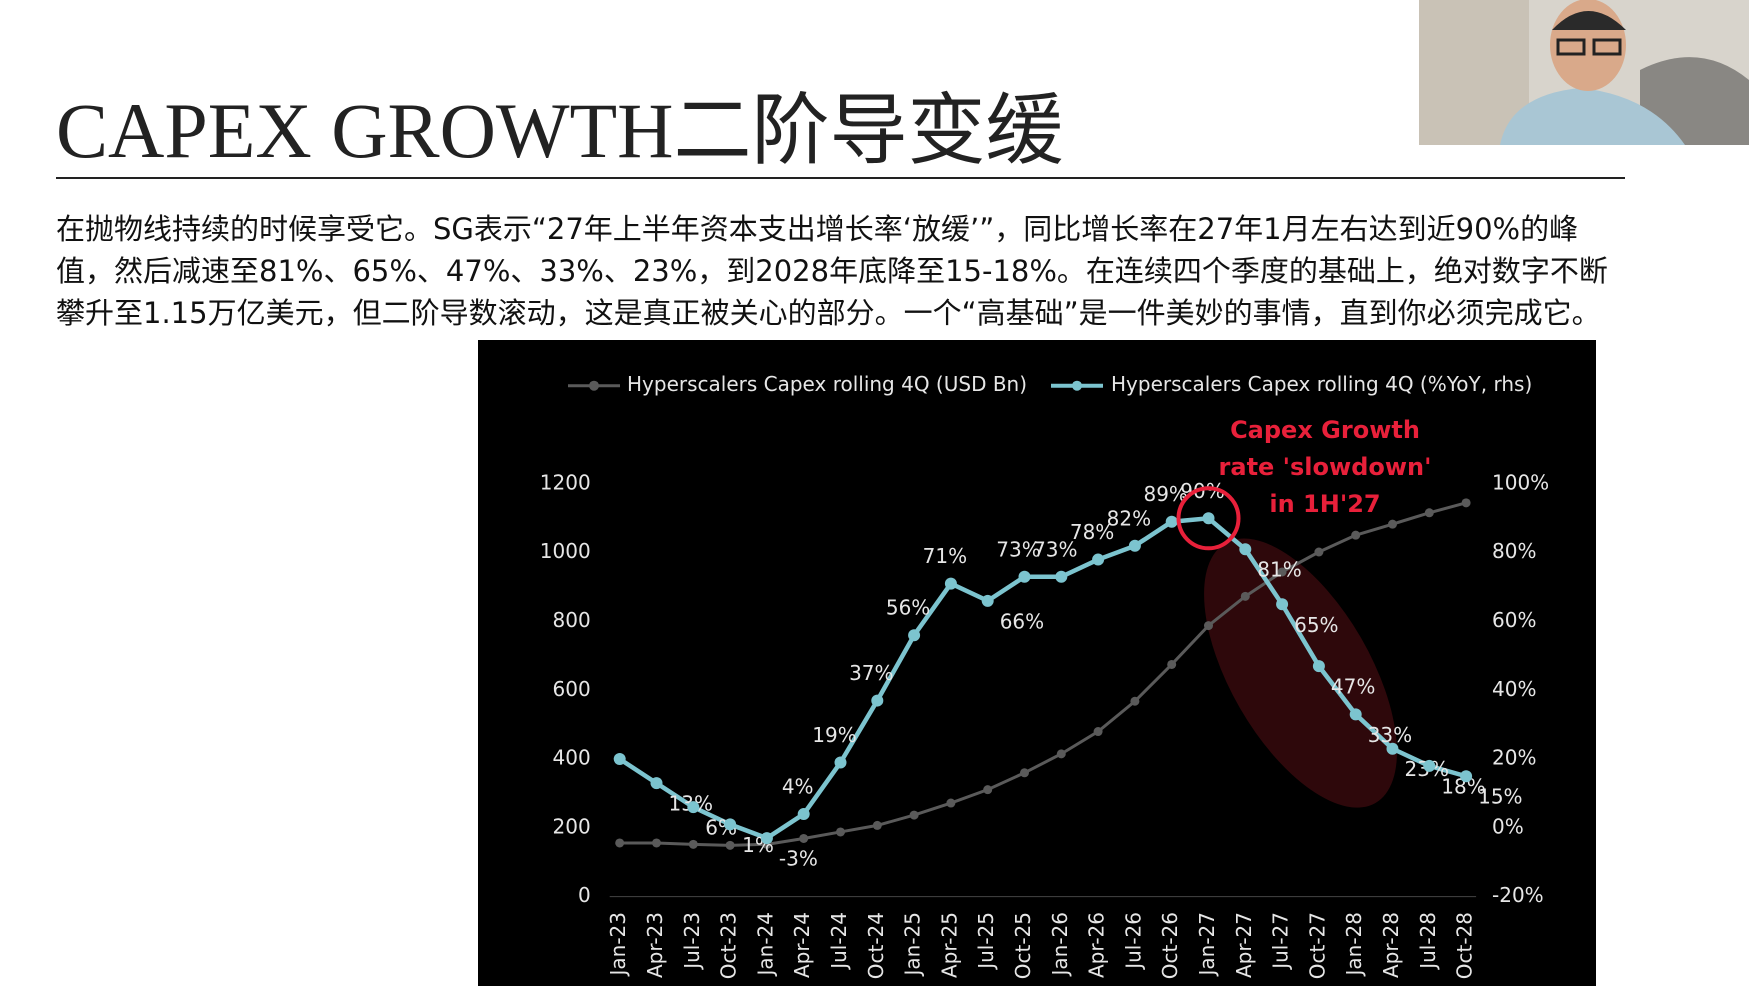 This screenshot has height=986, width=1749. What do you see at coordinates (1092, 532) in the screenshot?
I see `data-label: 78%` at bounding box center [1092, 532].